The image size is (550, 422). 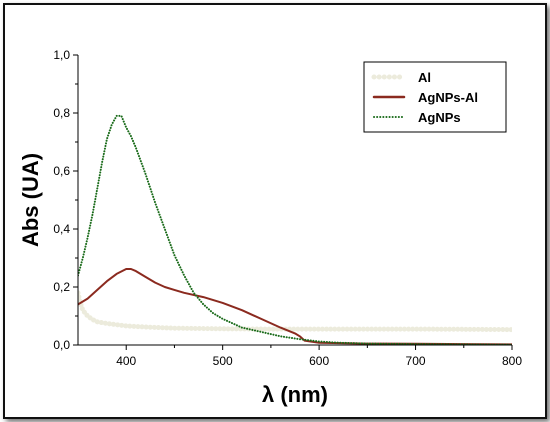 What do you see at coordinates (61, 287) in the screenshot?
I see `y-tick-label: 0,2` at bounding box center [61, 287].